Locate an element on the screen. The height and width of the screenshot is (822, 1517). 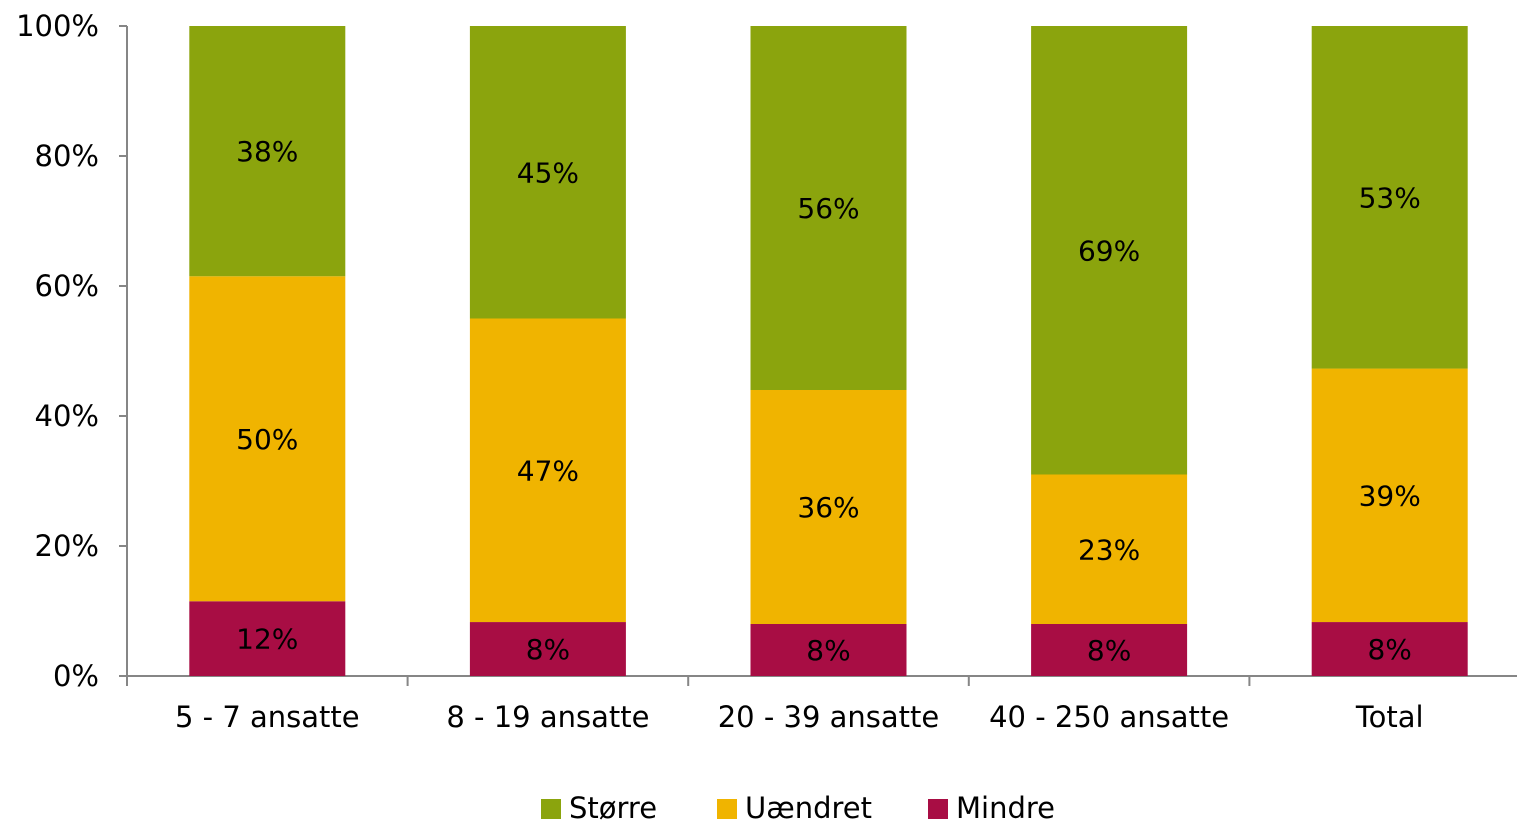
data-label: 56% is located at coordinates (828, 208).